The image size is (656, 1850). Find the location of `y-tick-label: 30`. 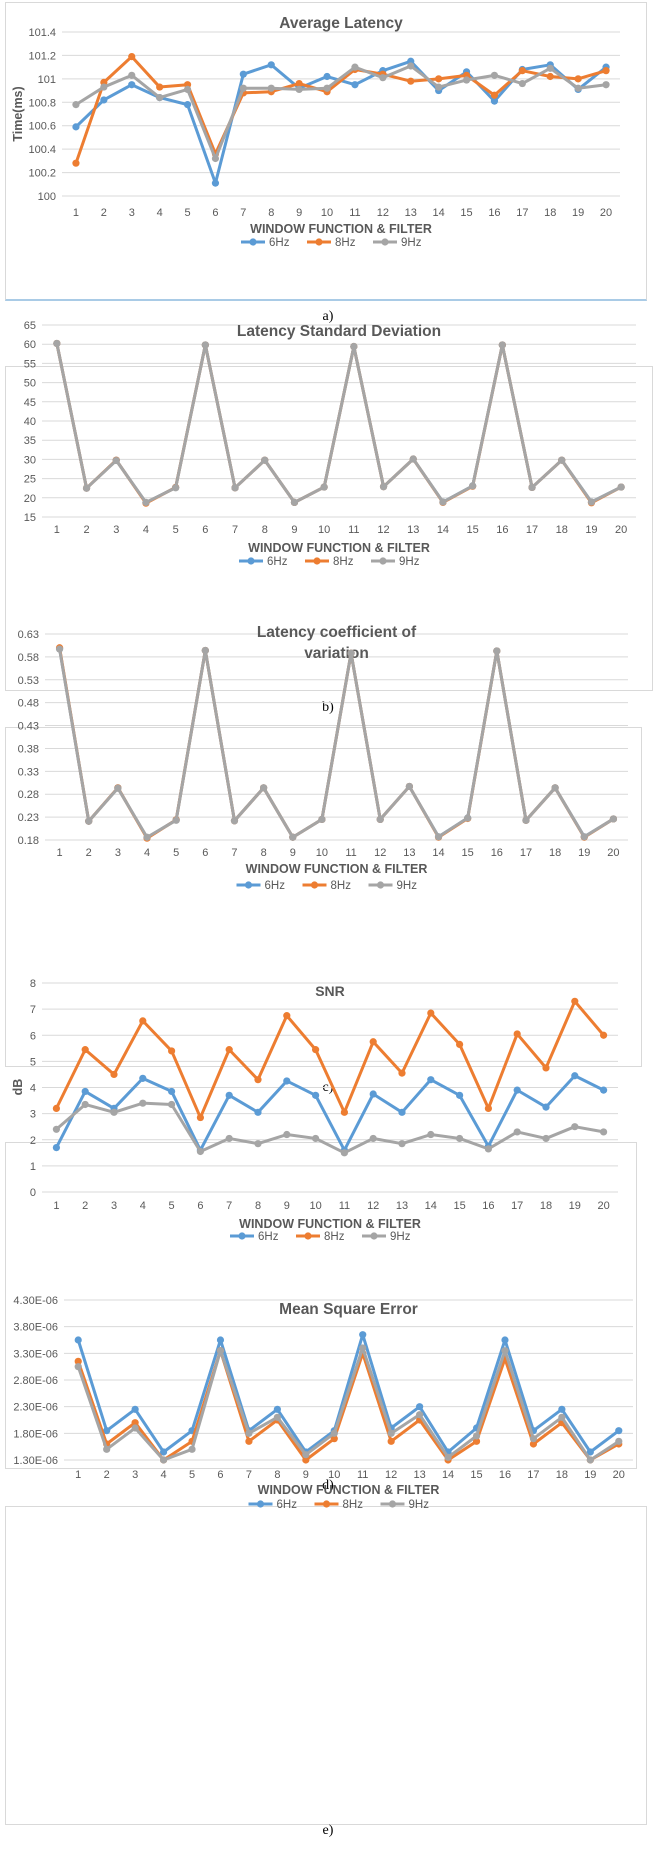

y-tick-label: 30 is located at coordinates (30, 460).